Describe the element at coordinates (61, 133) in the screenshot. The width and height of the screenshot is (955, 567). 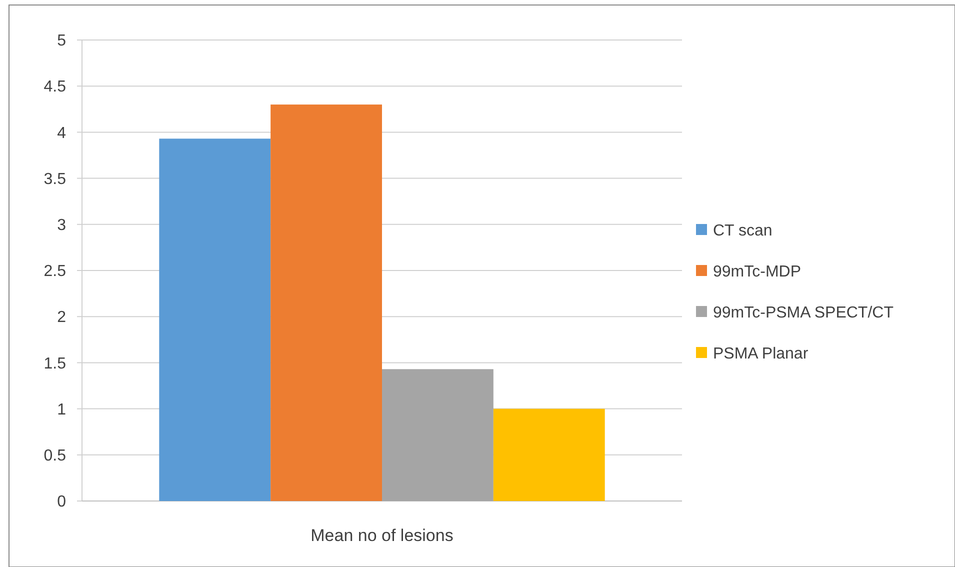
I see `y-tick-label: 4` at that location.